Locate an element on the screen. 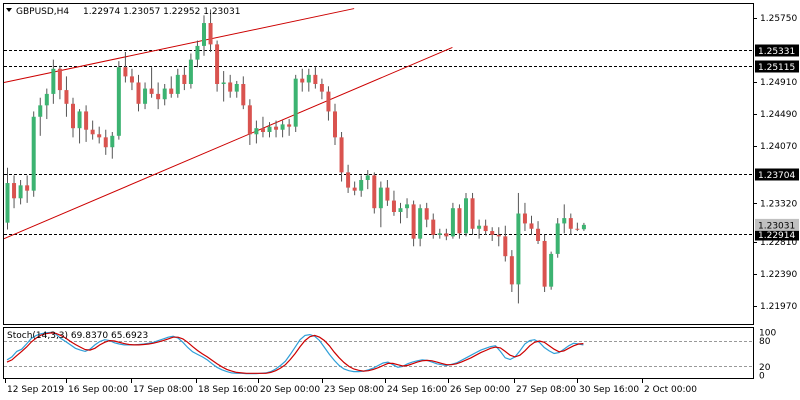  time-label: 18 Sep 16:00 is located at coordinates (228, 390).